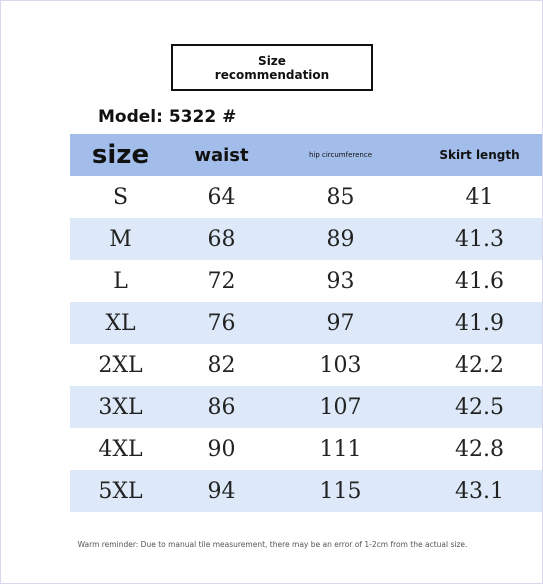 The image size is (543, 584). Describe the element at coordinates (272, 75) in the screenshot. I see `title-line: recommendation` at that location.